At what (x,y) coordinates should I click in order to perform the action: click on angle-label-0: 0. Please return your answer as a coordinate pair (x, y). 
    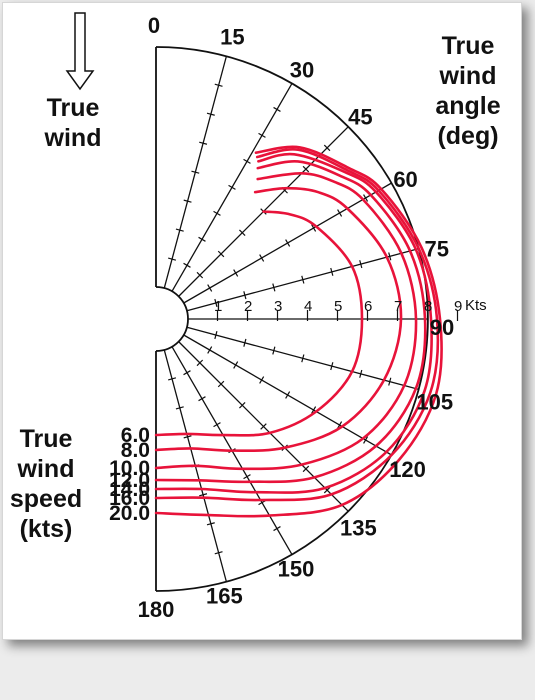
    Looking at the image, I should click on (154, 25).